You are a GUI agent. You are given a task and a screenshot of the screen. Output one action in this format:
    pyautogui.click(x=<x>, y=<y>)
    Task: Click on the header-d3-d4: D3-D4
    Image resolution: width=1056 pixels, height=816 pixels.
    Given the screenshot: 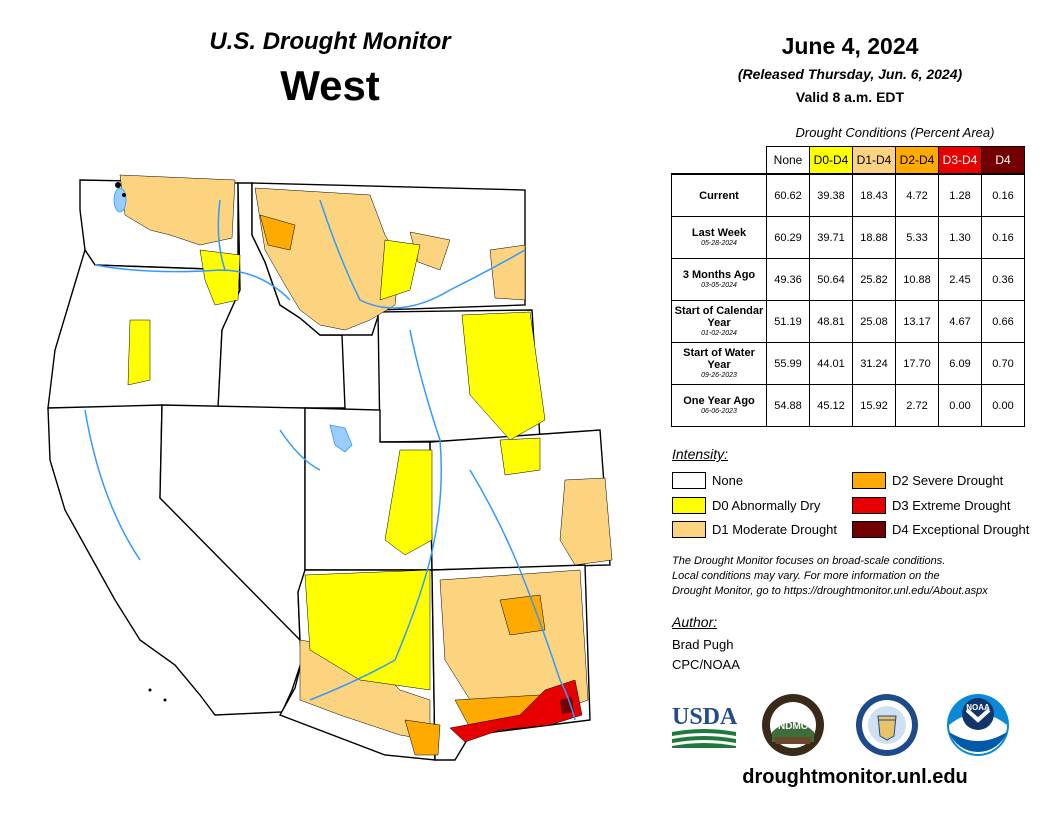 What is the action you would take?
    pyautogui.click(x=960, y=160)
    